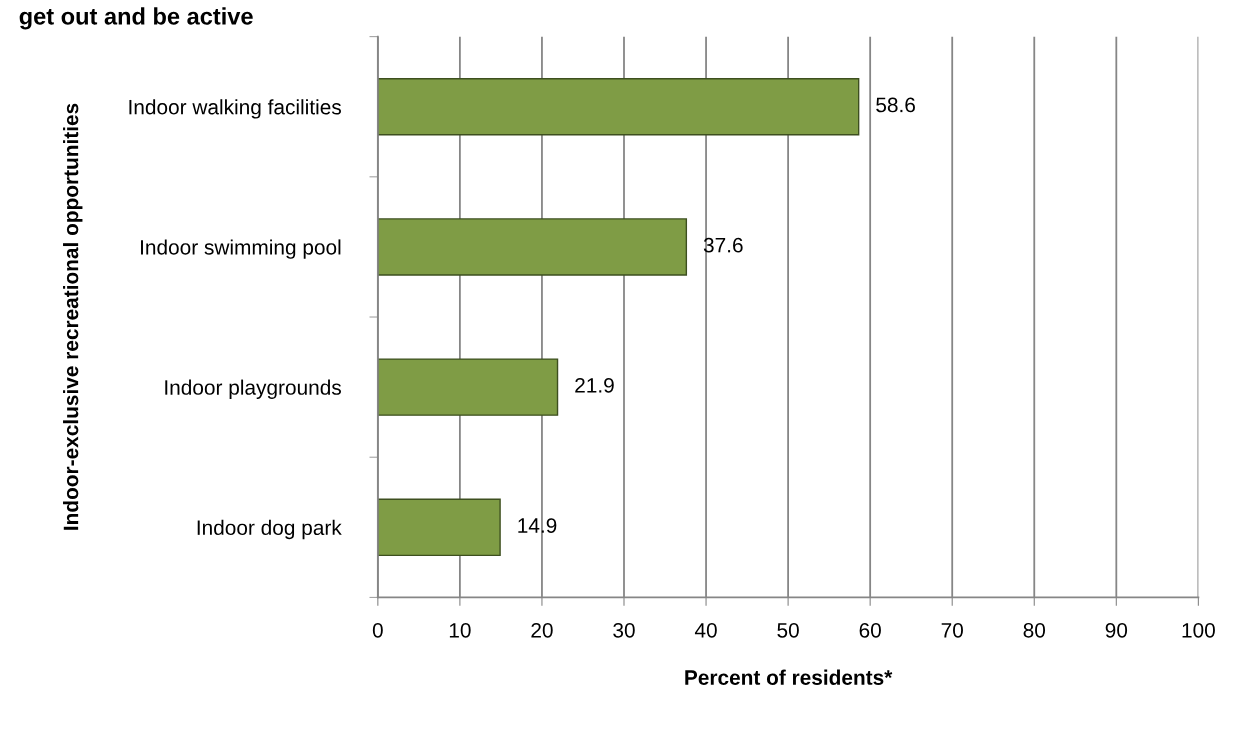  Describe the element at coordinates (269, 529) in the screenshot. I see `y-tick-label: Indoor dog park` at that location.